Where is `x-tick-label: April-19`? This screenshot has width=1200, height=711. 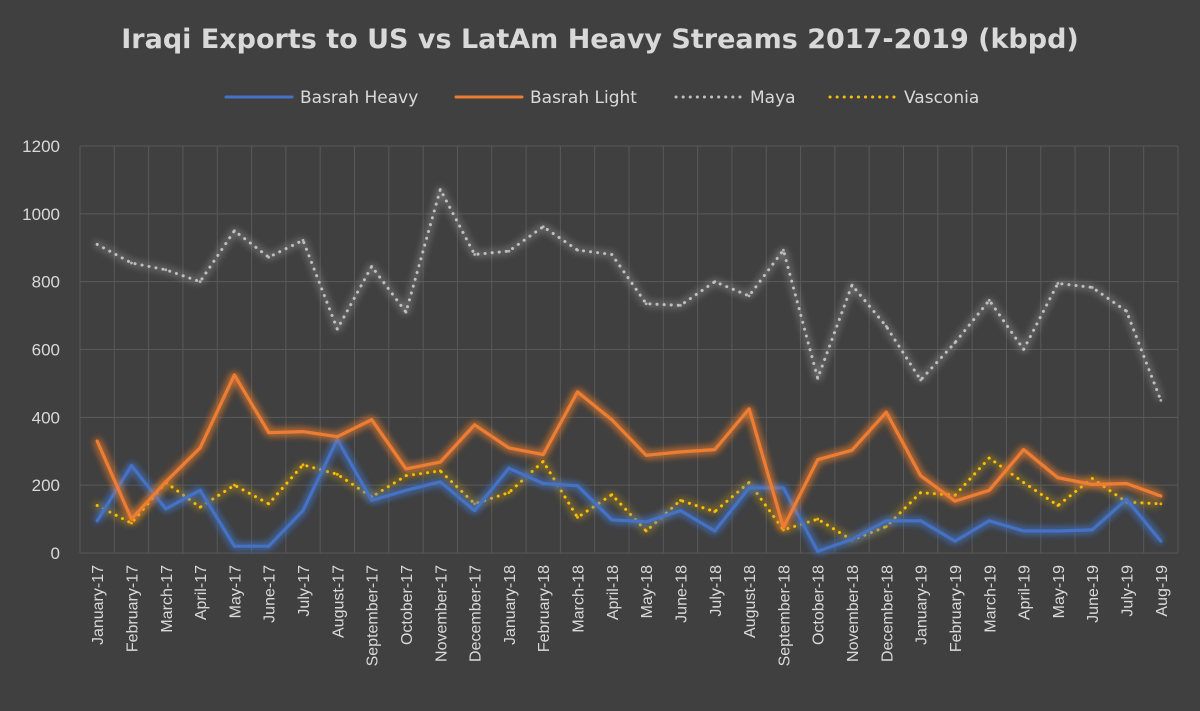
x-tick-label: April-19 is located at coordinates (1025, 592).